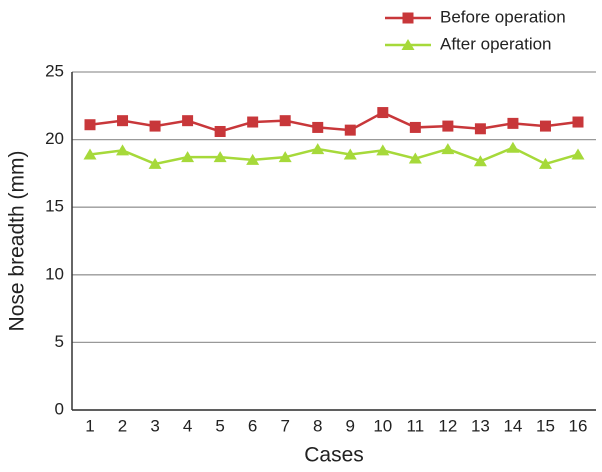 The image size is (602, 472). Describe the element at coordinates (54, 70) in the screenshot. I see `y-tick-label: 25` at that location.